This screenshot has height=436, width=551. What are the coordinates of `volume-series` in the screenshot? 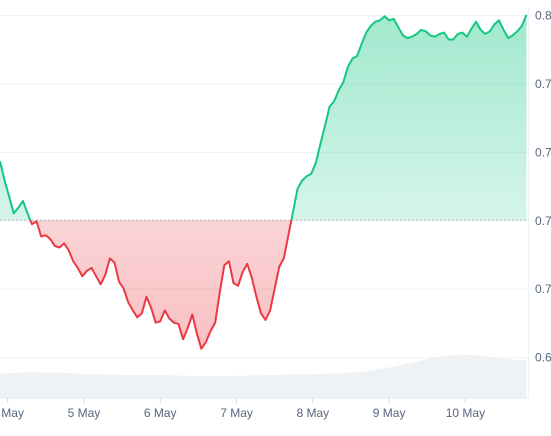 It's located at (263, 376).